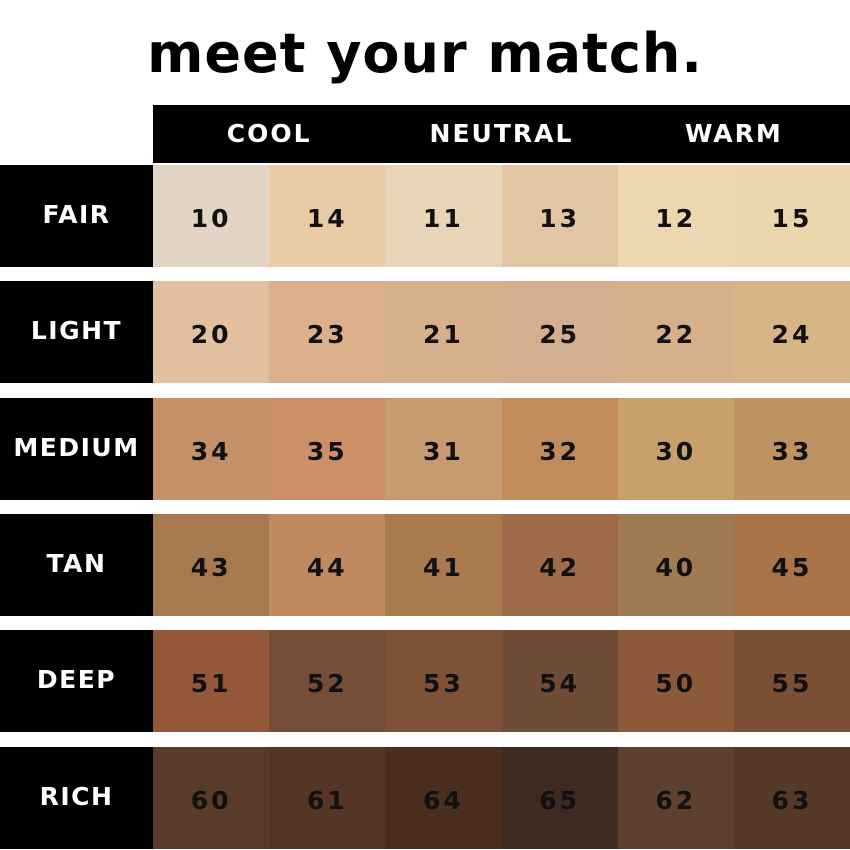 The width and height of the screenshot is (850, 850). I want to click on shade-row-fair: FAIR 10 14 11 13 12 15, so click(425, 216).